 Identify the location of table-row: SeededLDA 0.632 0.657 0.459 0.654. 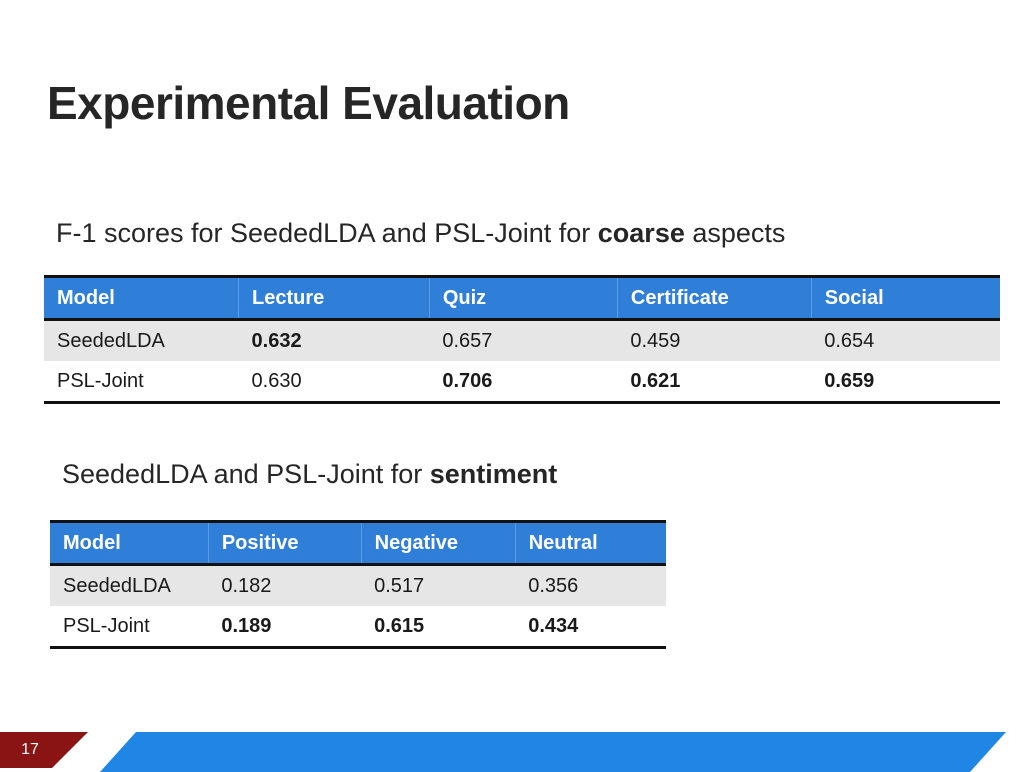
(522, 340).